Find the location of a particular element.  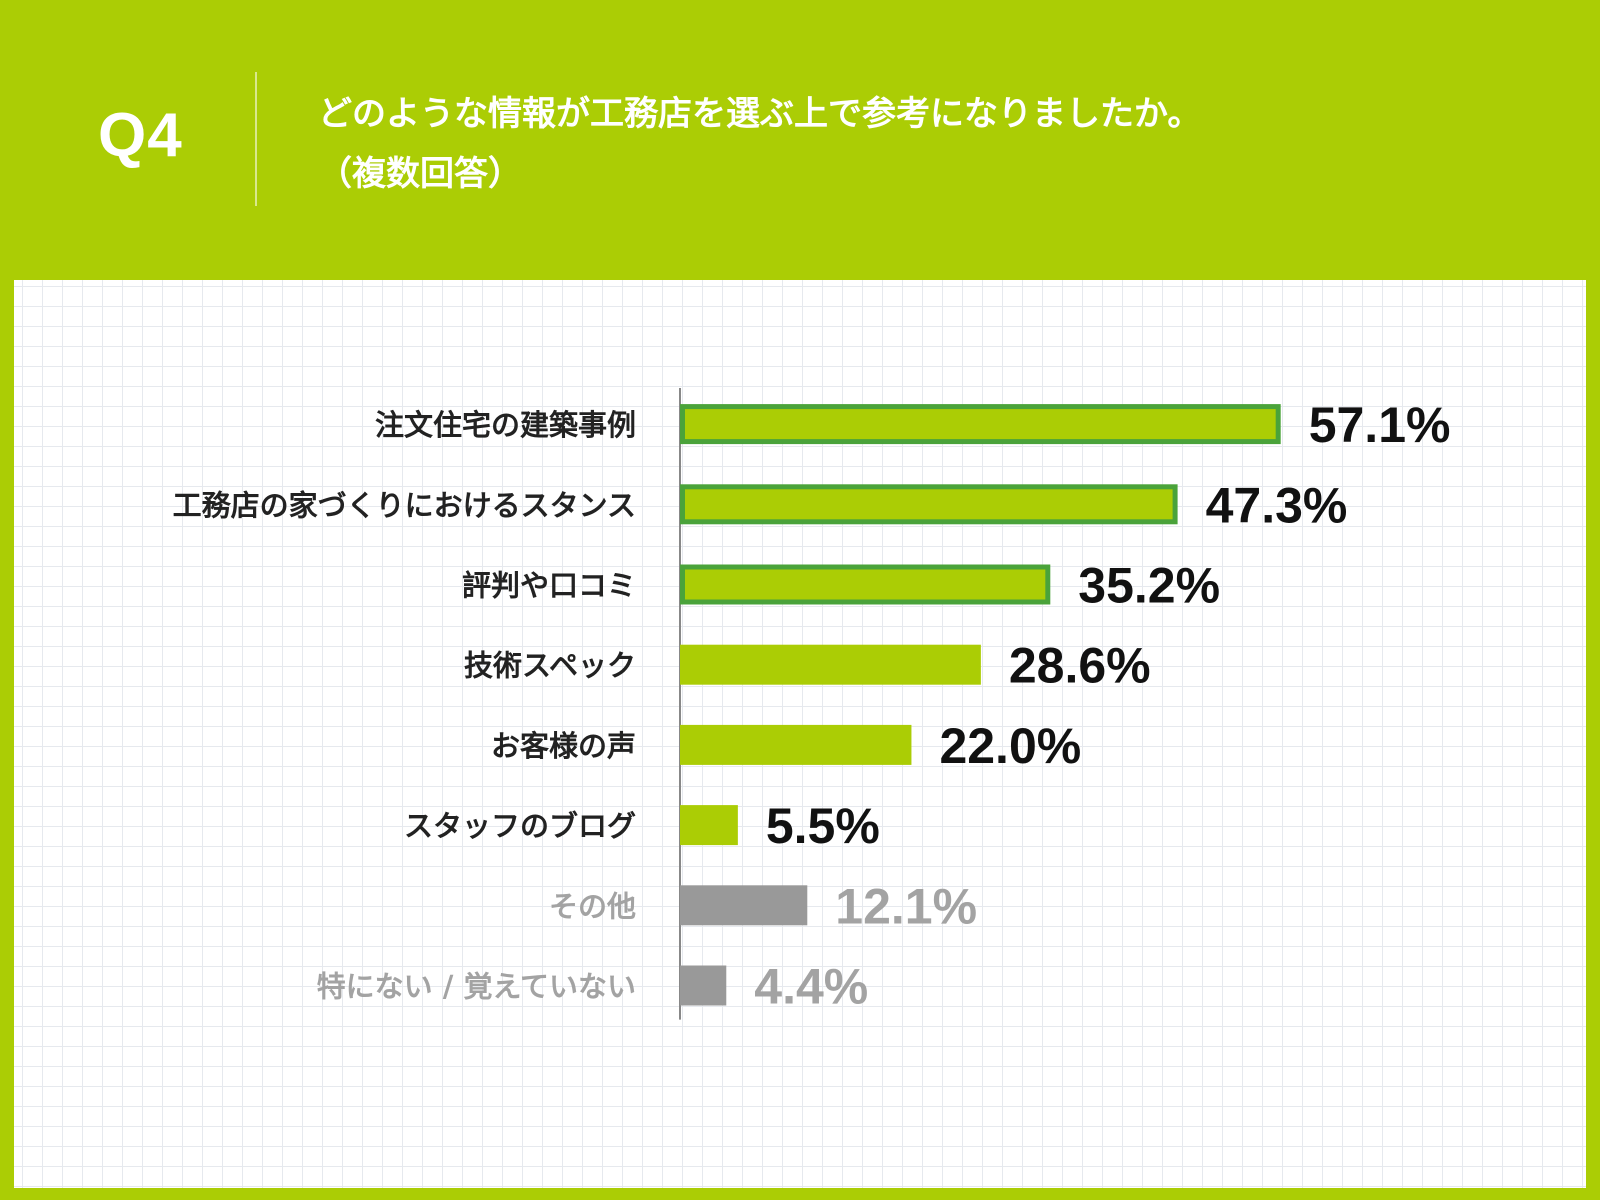

category-label-7: その他 is located at coordinates (592, 906).